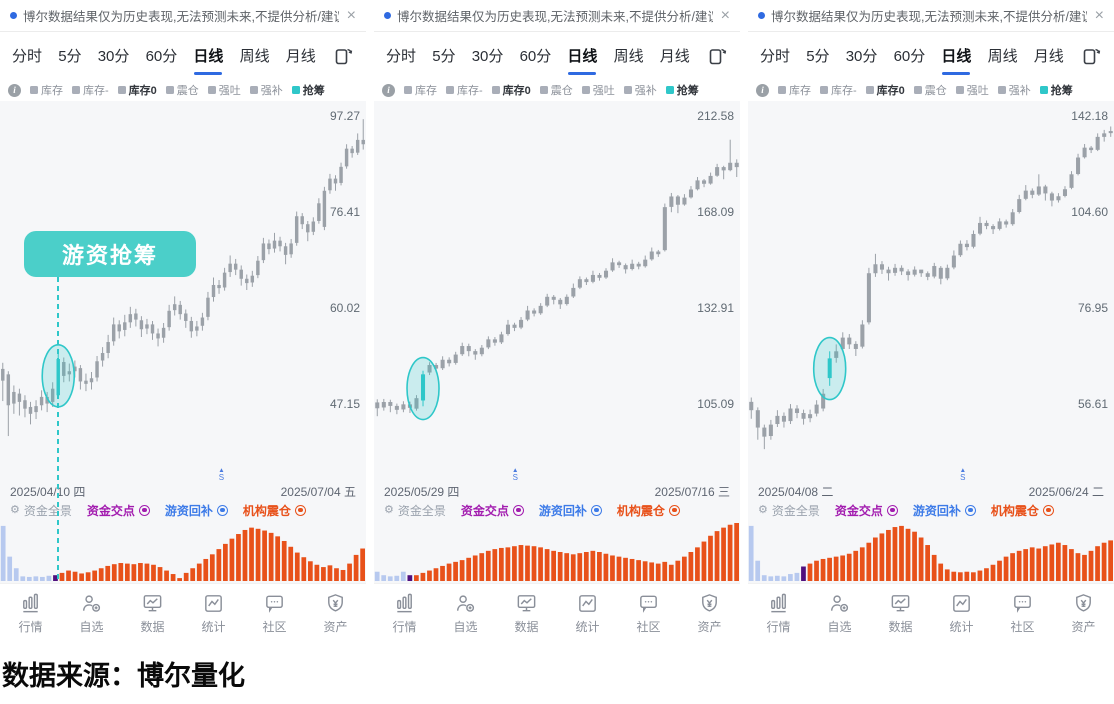 The width and height of the screenshot is (1114, 704). What do you see at coordinates (183, 16) in the screenshot?
I see `notice-bar: 博尔数据结果仅为历史表现,无法预测未来,不提供分析/建议 ×` at bounding box center [183, 16].